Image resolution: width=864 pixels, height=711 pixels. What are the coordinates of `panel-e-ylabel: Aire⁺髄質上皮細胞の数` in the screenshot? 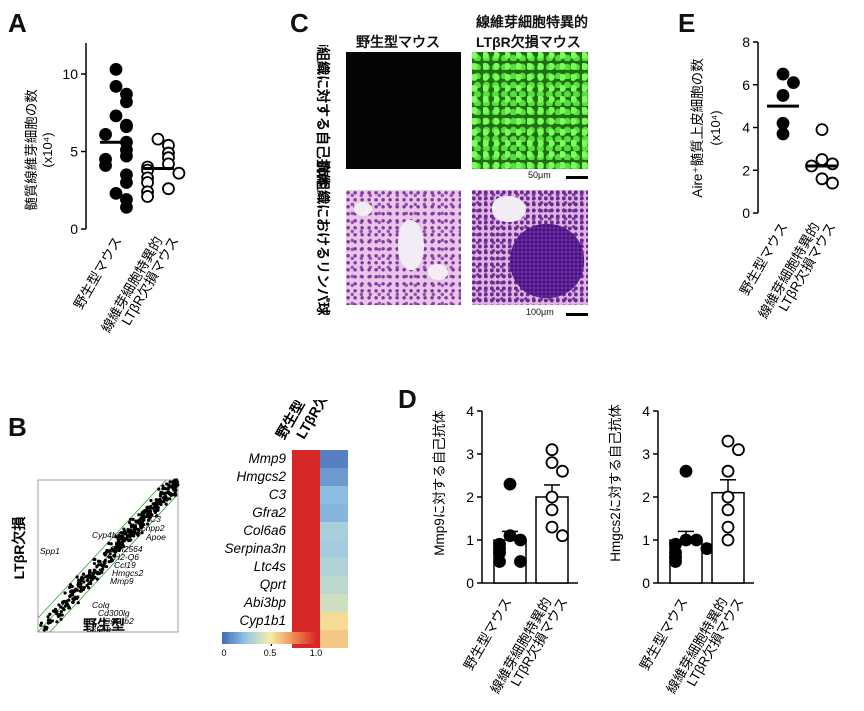 It's located at (697, 128).